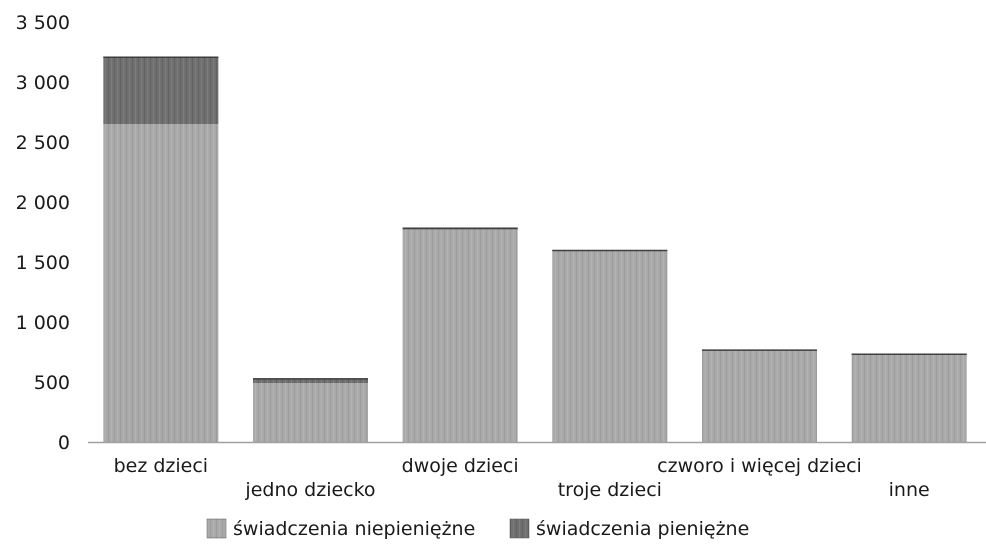 The width and height of the screenshot is (986, 546). Describe the element at coordinates (909, 490) in the screenshot. I see `x-category-label: inne` at that location.